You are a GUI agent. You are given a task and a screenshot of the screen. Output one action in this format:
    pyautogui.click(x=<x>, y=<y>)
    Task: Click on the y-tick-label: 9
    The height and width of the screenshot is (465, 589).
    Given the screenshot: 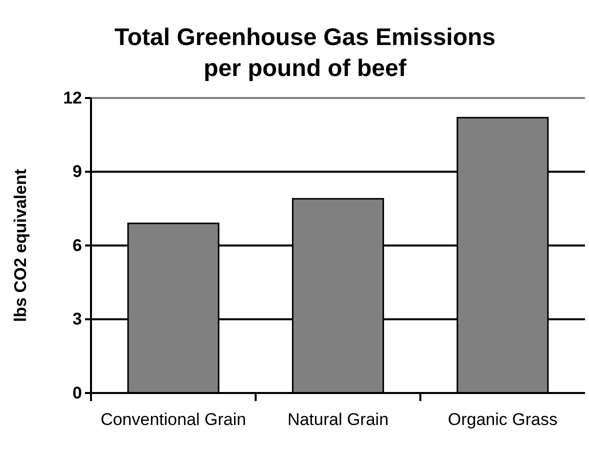 What is the action you would take?
    pyautogui.click(x=77, y=172)
    